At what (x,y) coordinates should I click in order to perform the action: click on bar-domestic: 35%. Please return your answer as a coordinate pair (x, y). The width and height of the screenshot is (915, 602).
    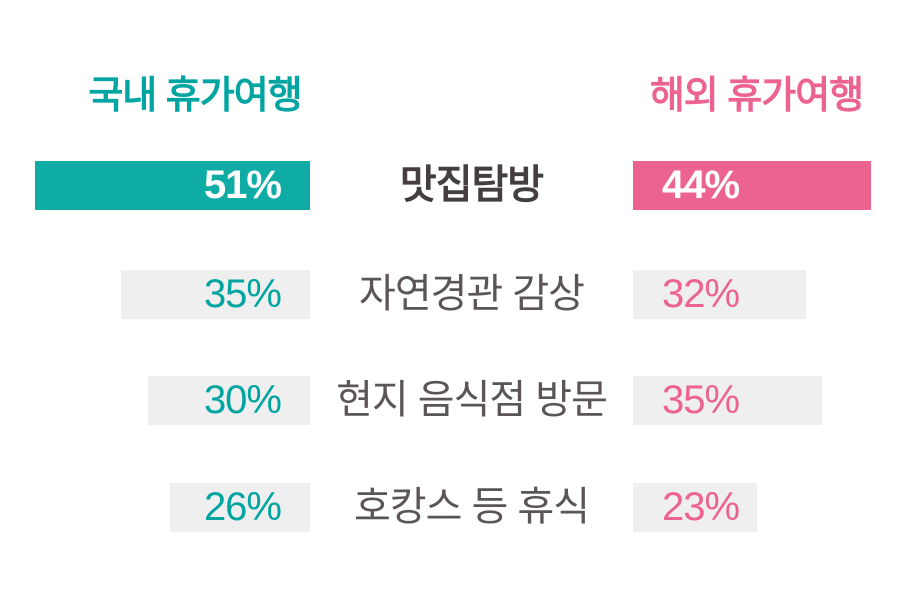
    Looking at the image, I should click on (215, 294).